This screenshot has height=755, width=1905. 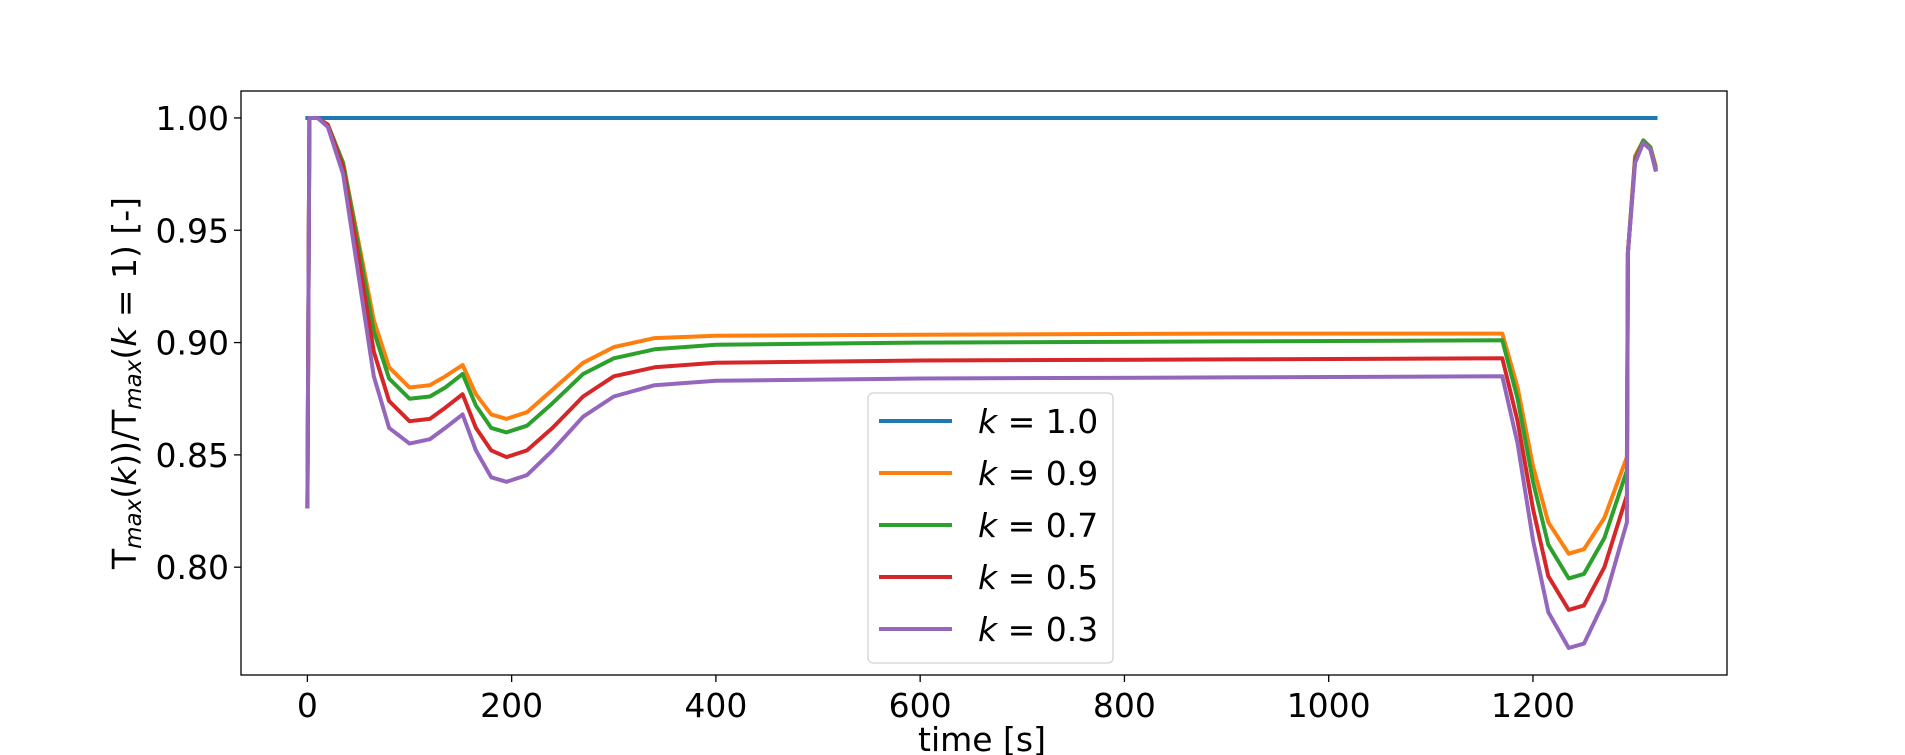 I want to click on y-axis-label: Tmax(k))/Tmax(k = 1) [-], so click(x=126, y=383).